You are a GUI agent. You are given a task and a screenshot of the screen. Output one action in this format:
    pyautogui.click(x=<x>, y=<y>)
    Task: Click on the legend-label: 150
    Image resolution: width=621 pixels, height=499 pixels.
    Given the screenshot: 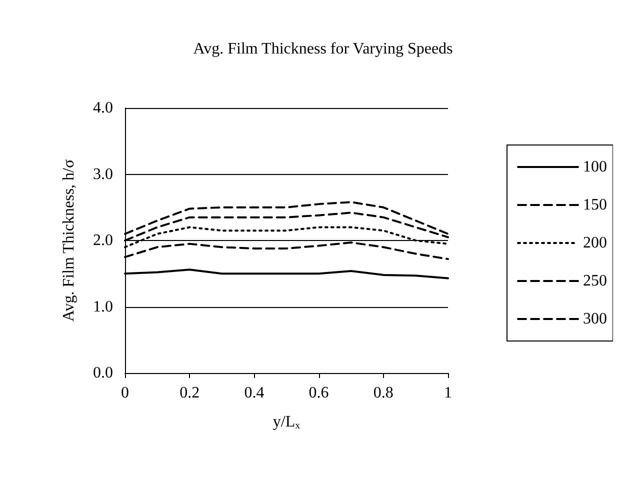 What is the action you would take?
    pyautogui.click(x=595, y=205)
    